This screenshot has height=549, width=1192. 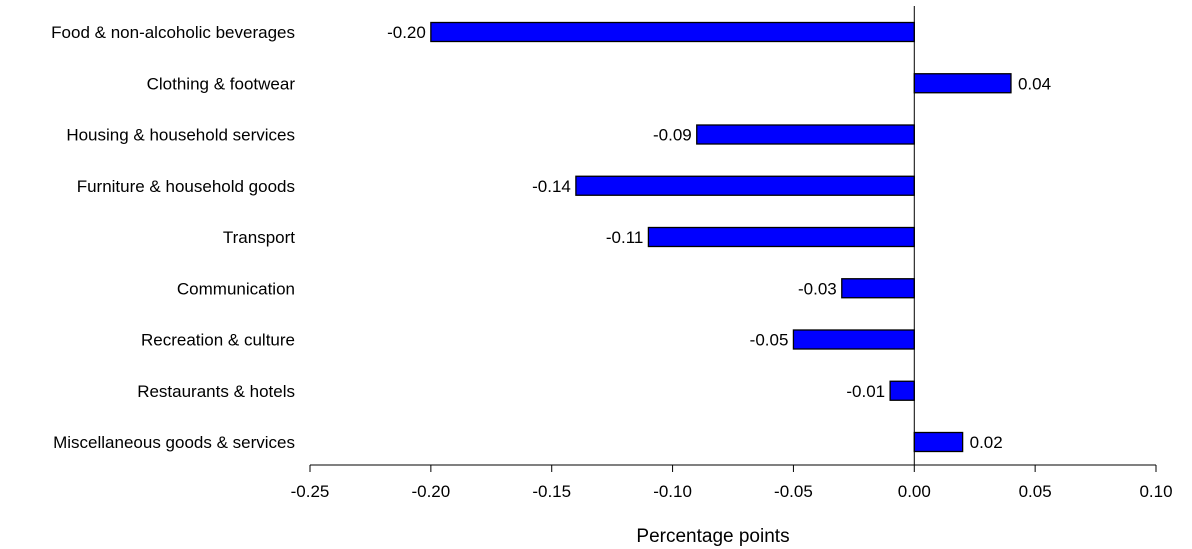 What do you see at coordinates (1035, 491) in the screenshot?
I see `x-tick-label: 0.05` at bounding box center [1035, 491].